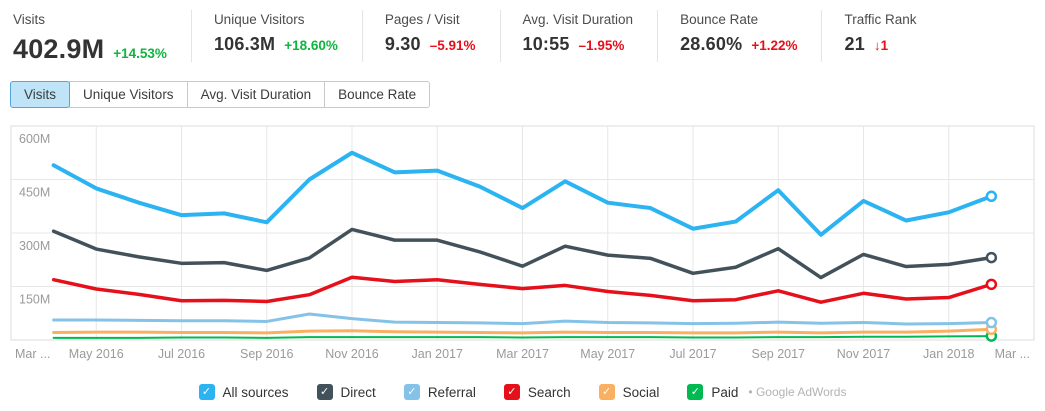 This screenshot has width=1045, height=411. Describe the element at coordinates (40, 94) in the screenshot. I see `tab-visits: Visits` at that location.